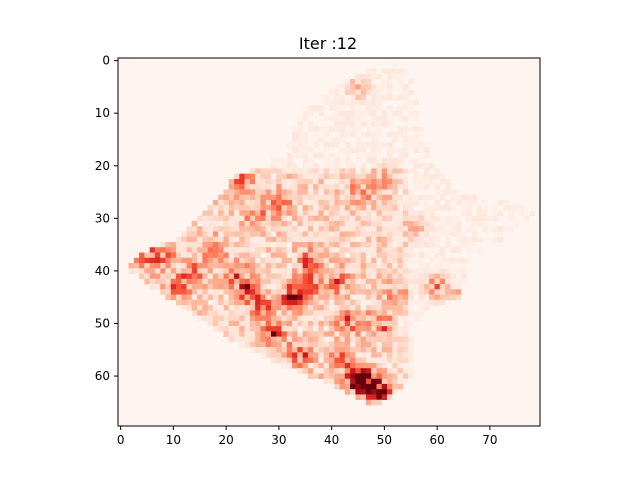  I want to click on x-tick-label: 60, so click(436, 440).